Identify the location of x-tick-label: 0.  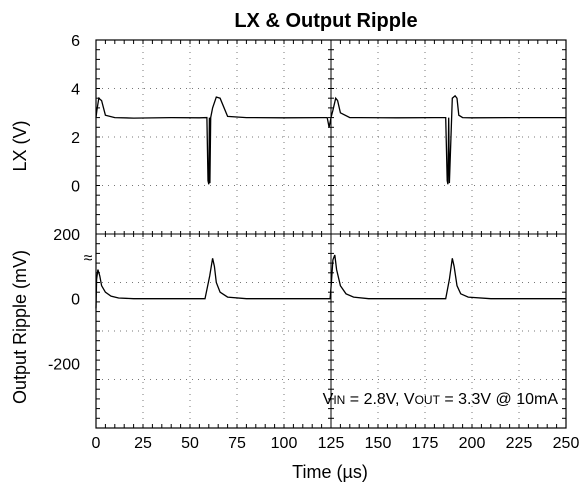
(96, 443).